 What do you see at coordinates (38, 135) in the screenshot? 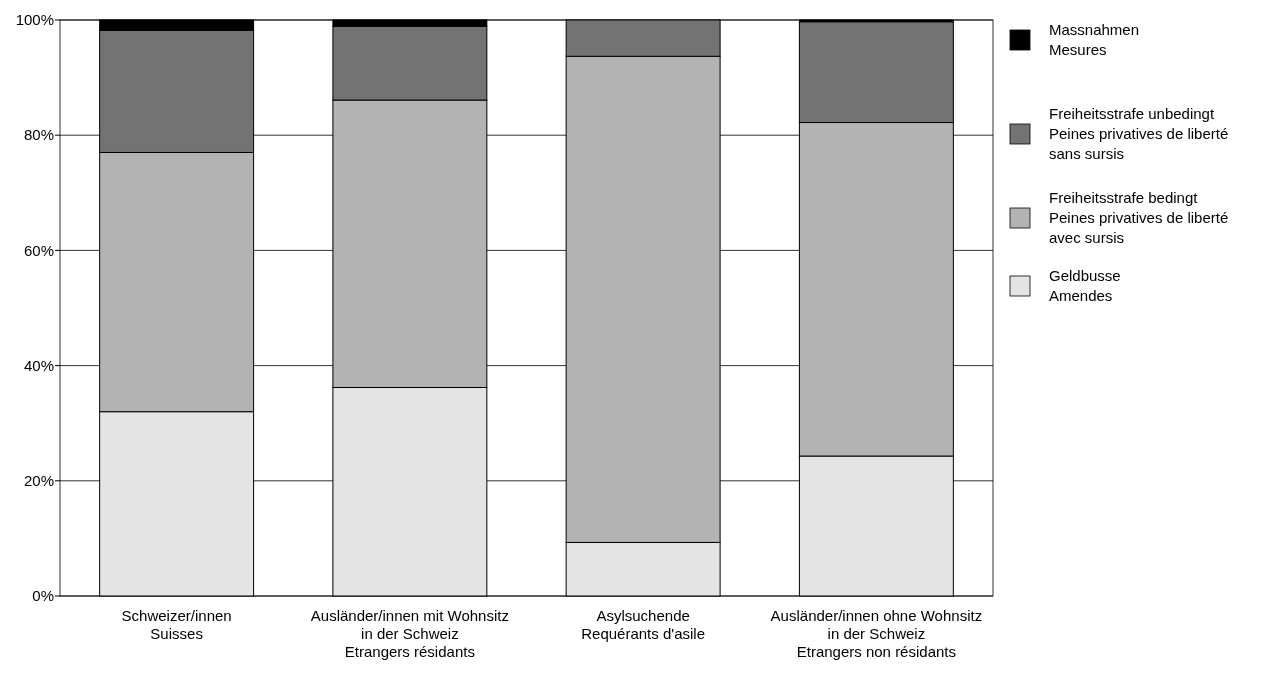
I see `y-tick-label: 80%` at bounding box center [38, 135].